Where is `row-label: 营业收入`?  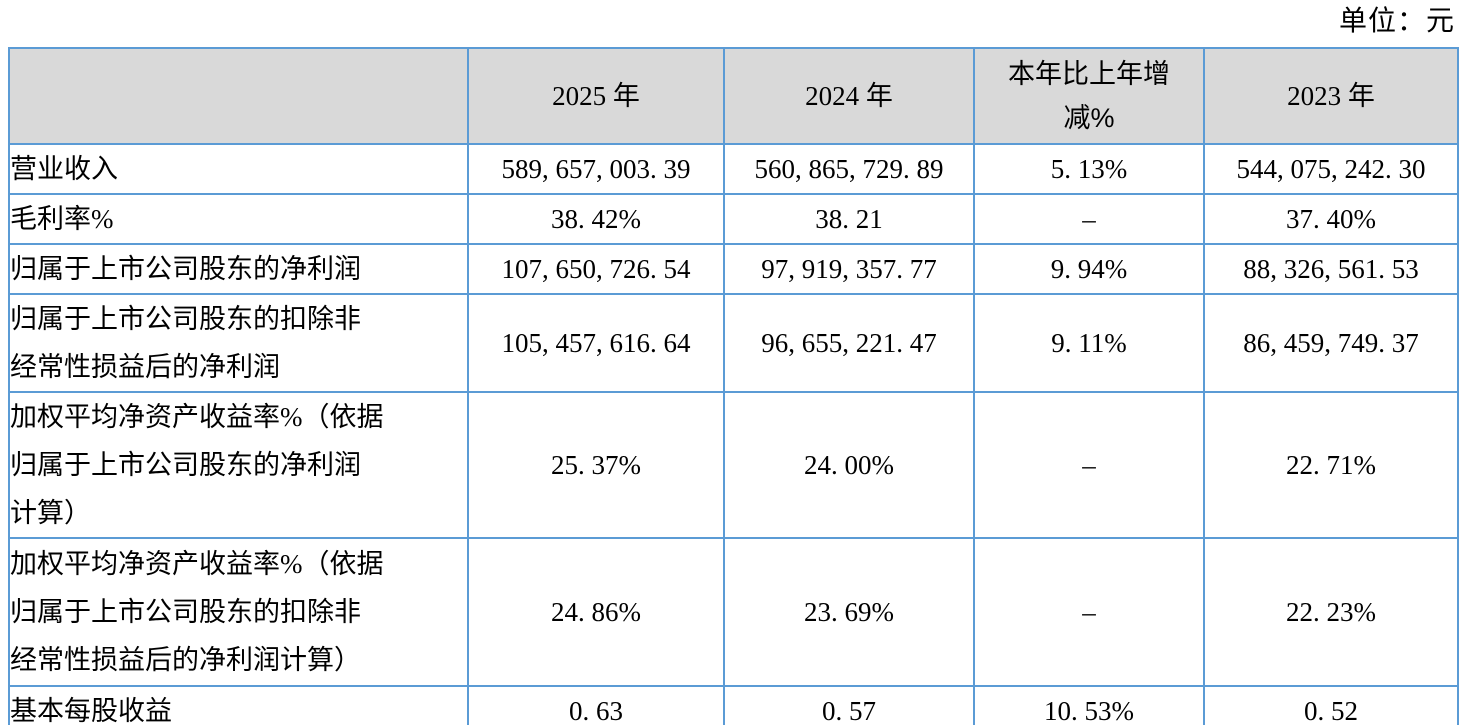
row-label: 营业收入 is located at coordinates (238, 169).